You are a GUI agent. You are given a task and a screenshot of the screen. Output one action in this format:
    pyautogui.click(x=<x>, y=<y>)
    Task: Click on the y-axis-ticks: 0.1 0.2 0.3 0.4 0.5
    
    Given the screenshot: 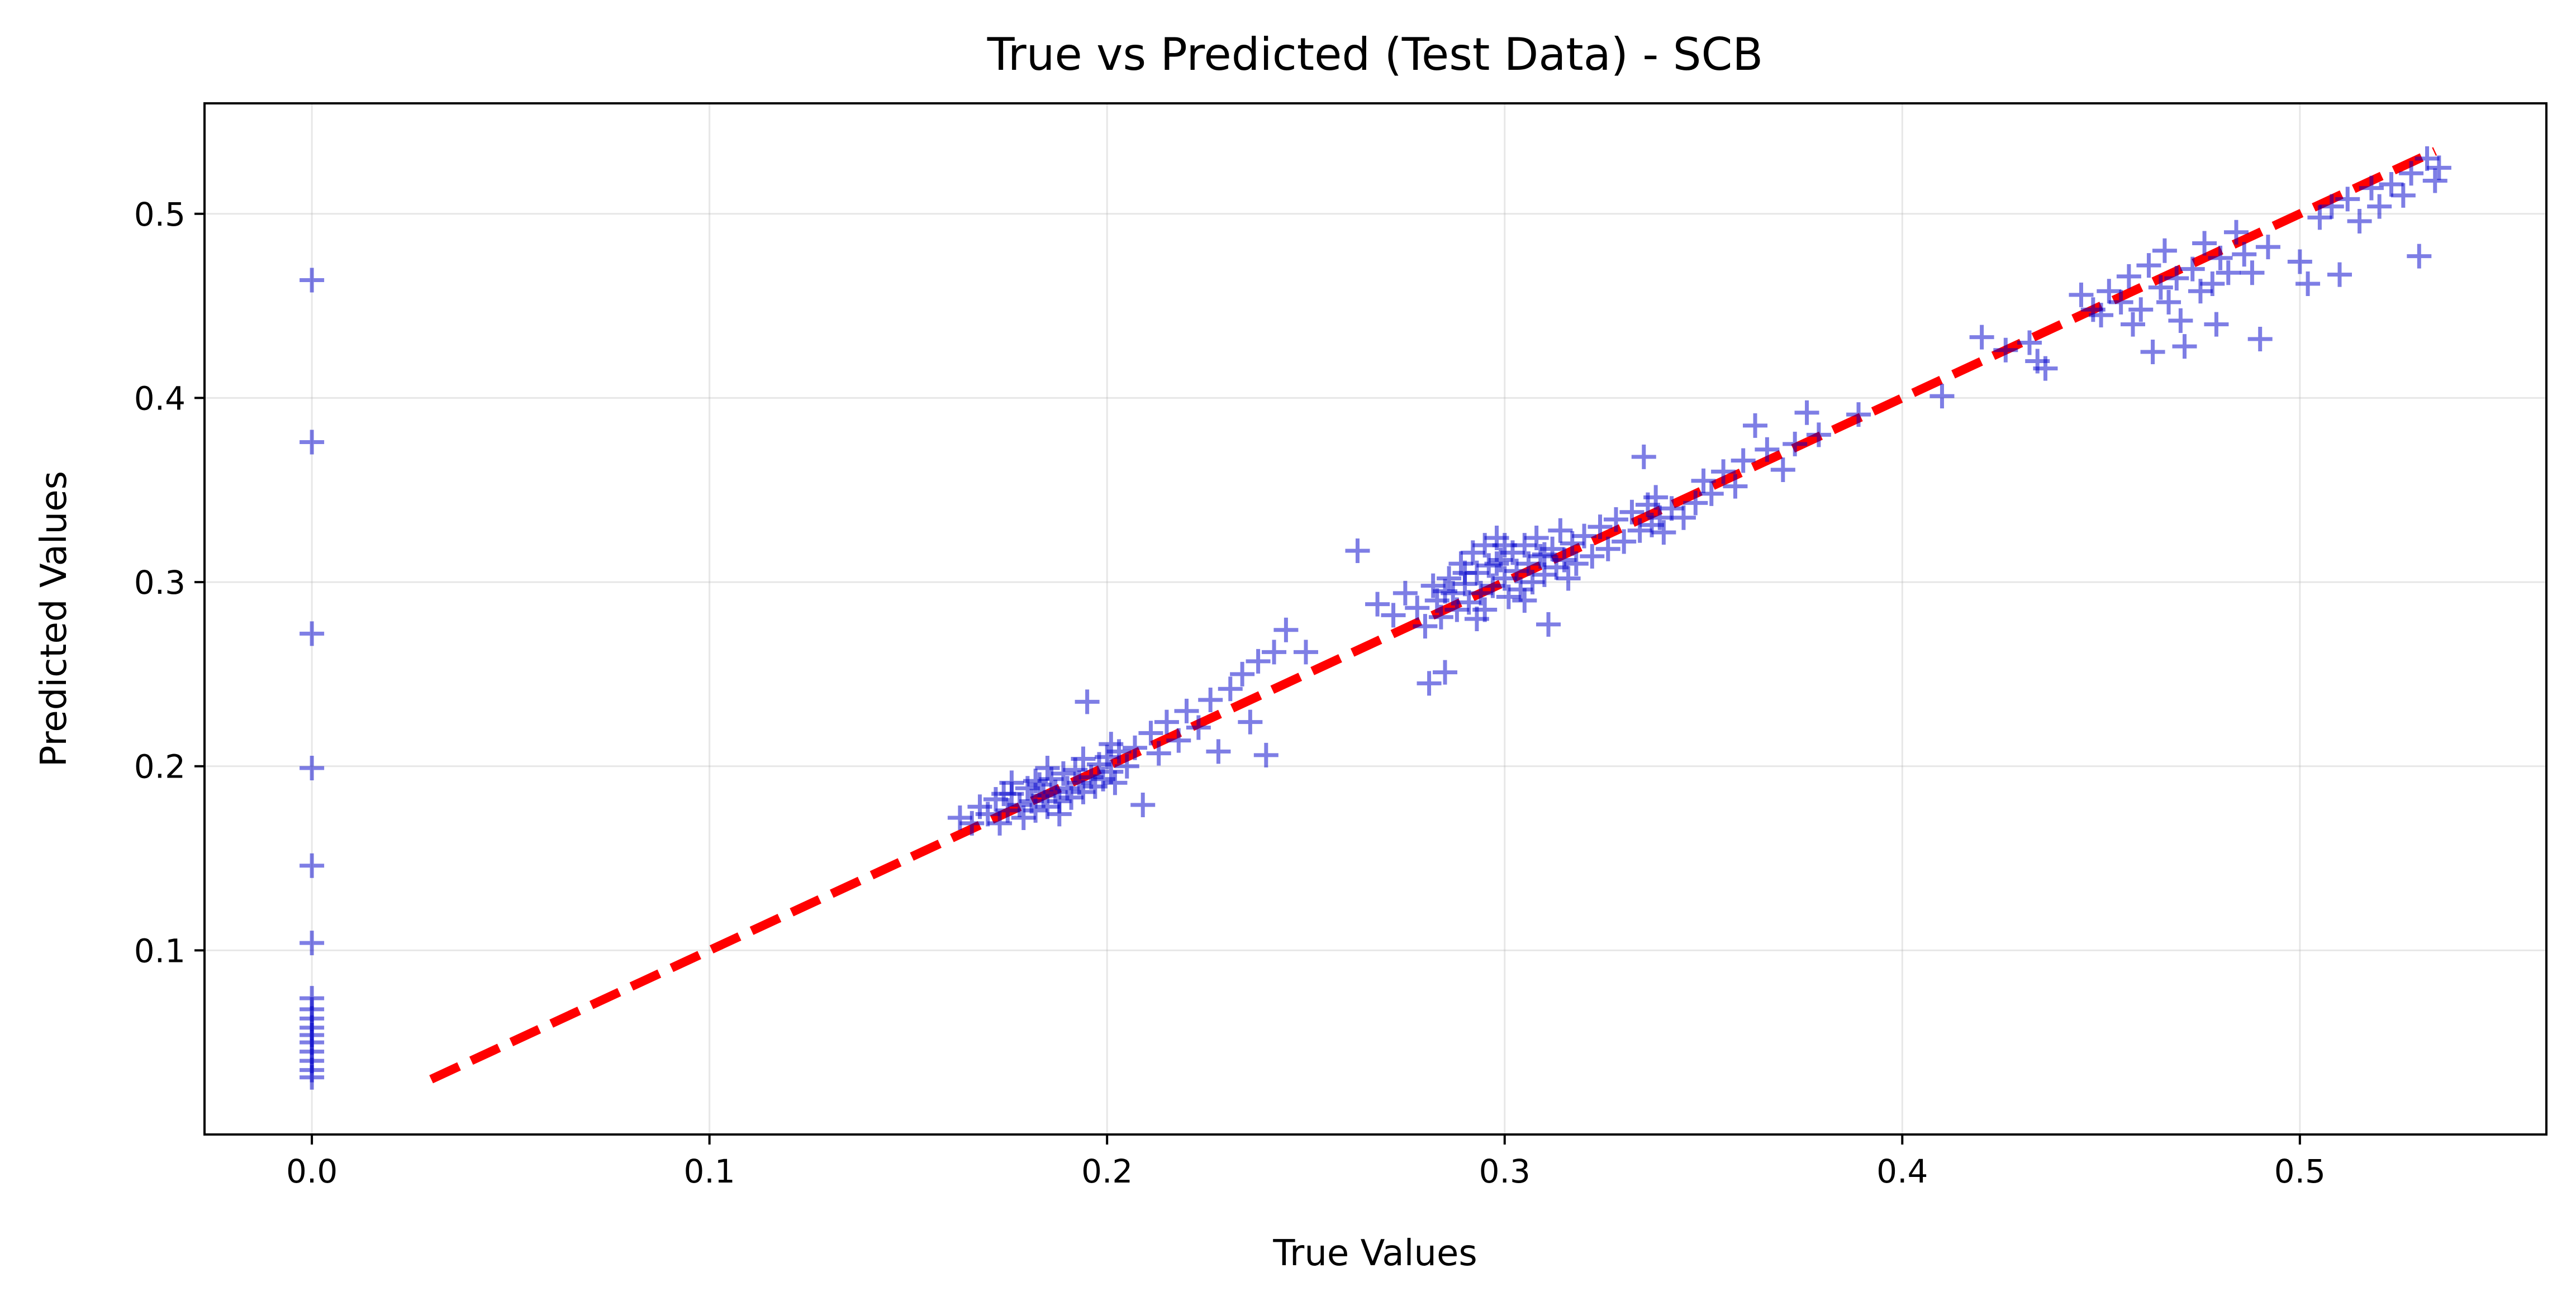 What is the action you would take?
    pyautogui.click(x=169, y=583)
    